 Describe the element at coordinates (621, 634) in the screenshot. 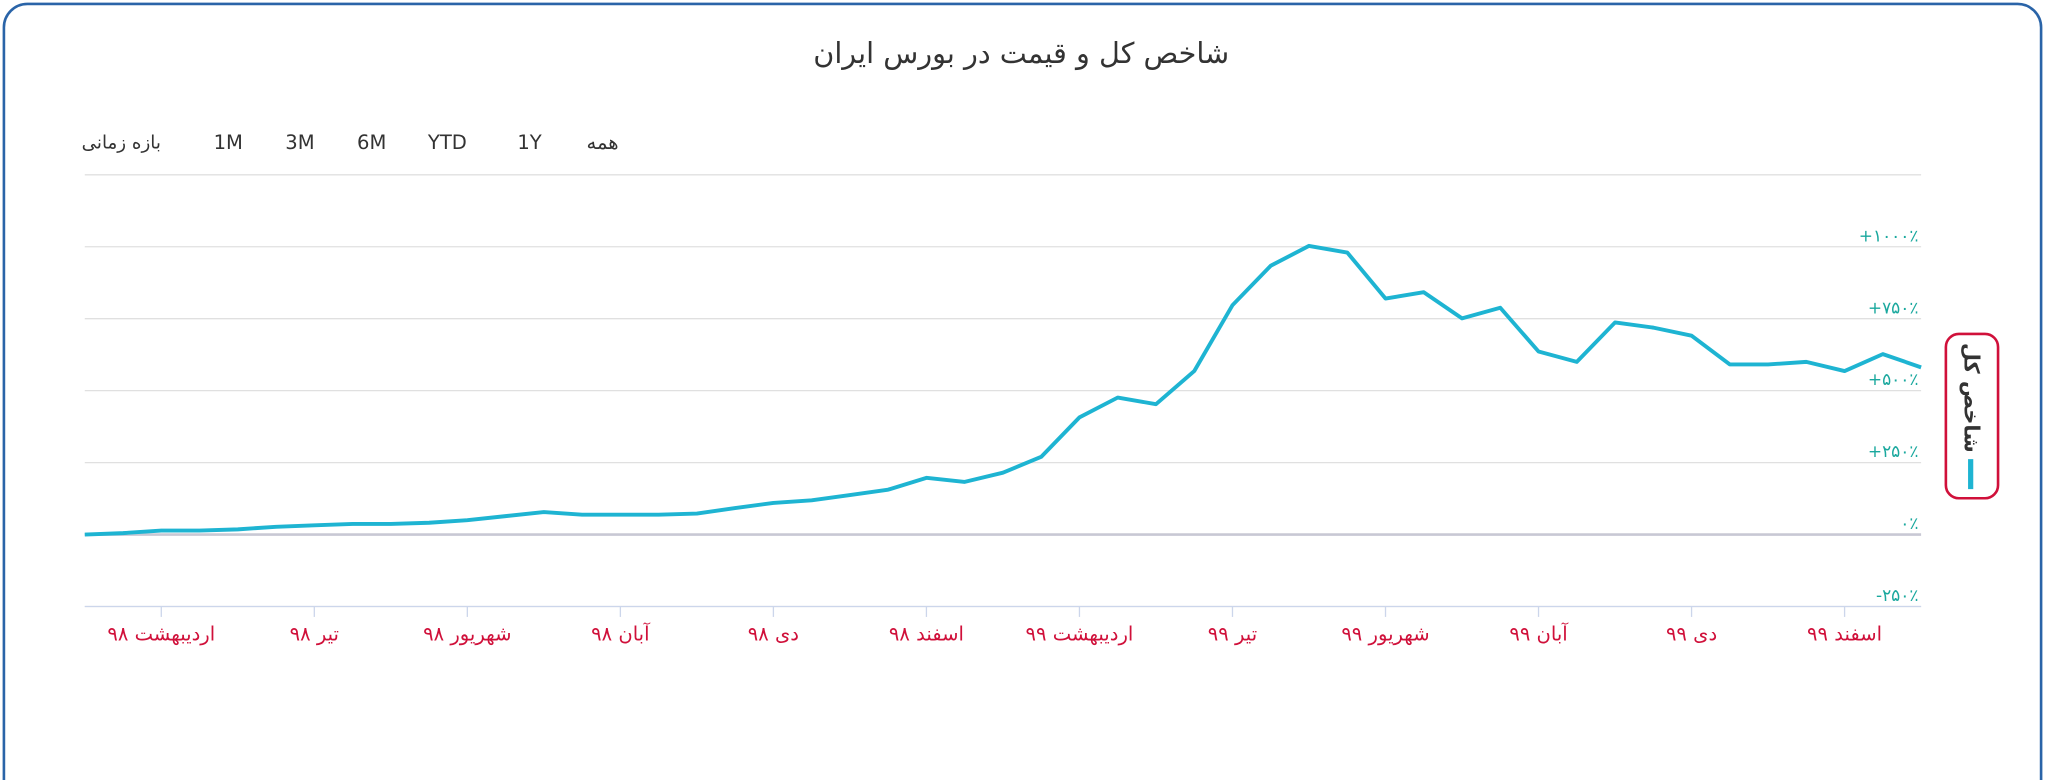

I see `x-tick-label: آبان ۹۸` at that location.